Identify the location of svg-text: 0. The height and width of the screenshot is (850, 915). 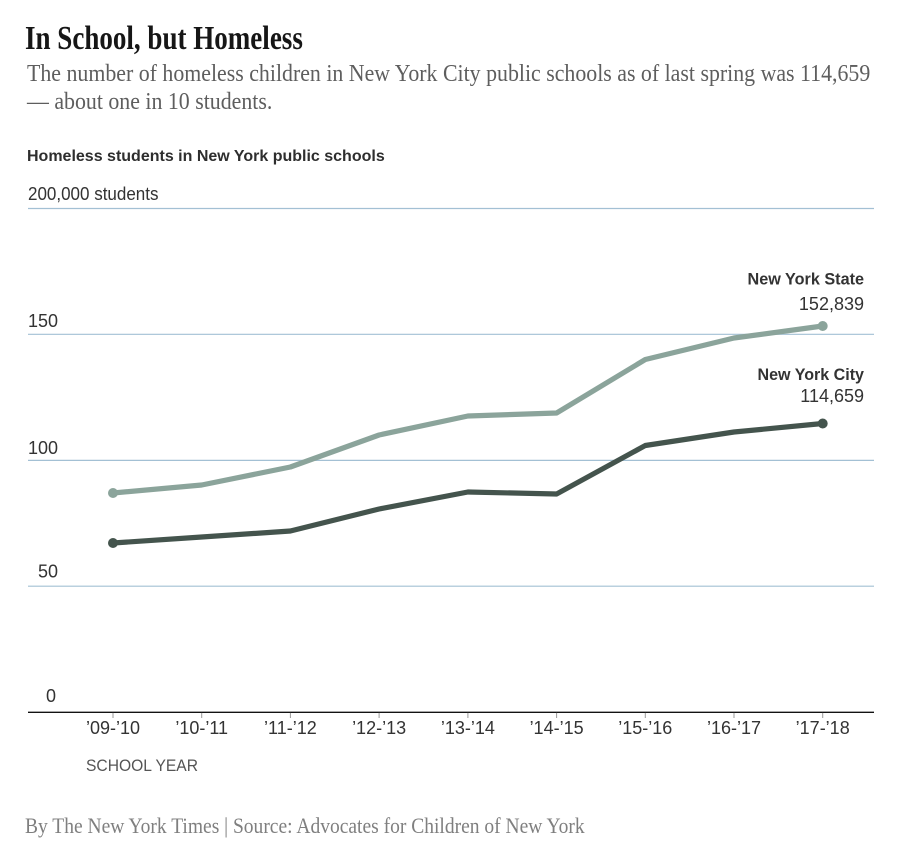
(51, 696).